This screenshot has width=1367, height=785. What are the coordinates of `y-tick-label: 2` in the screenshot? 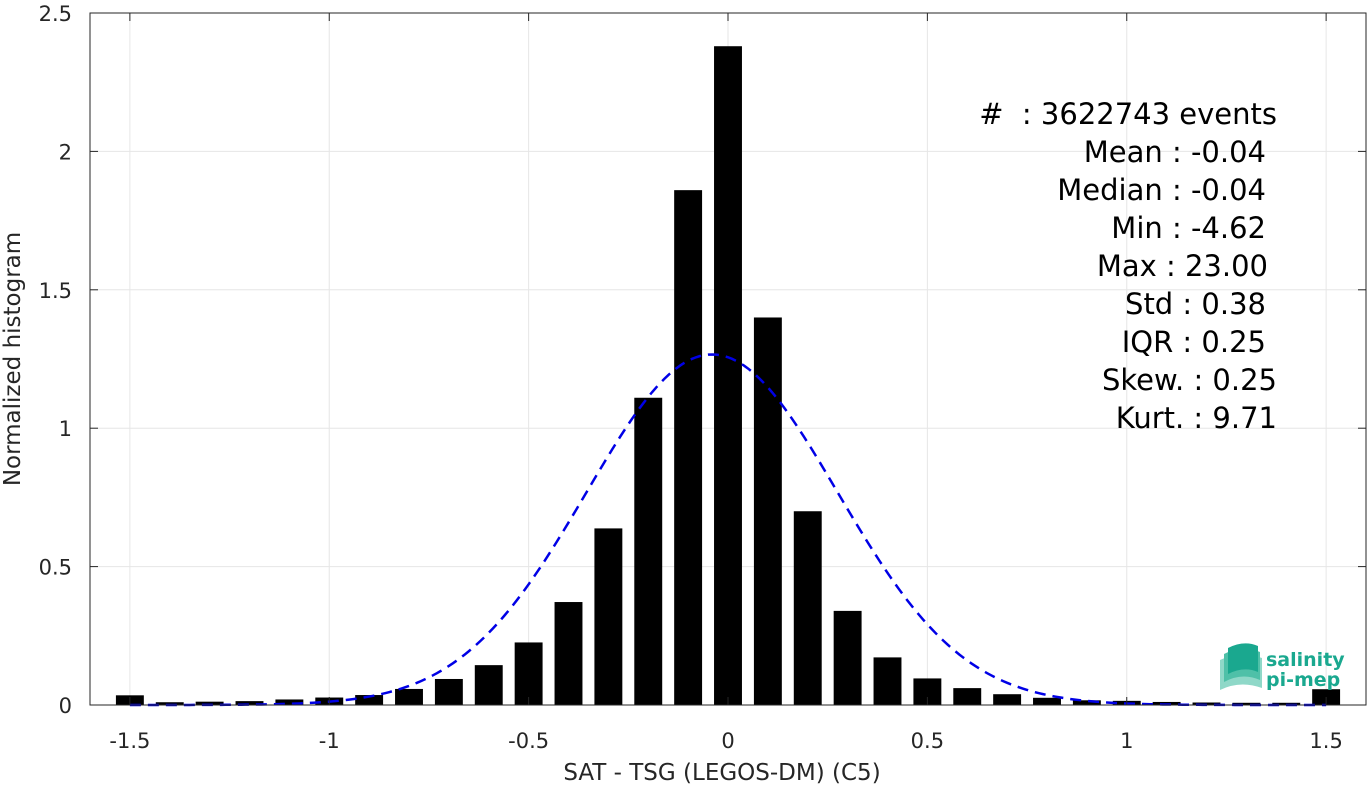 It's located at (65, 152).